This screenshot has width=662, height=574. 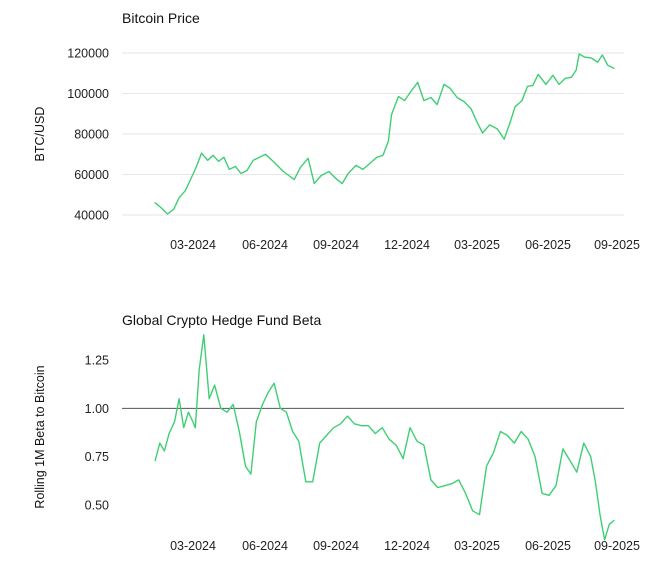 What do you see at coordinates (97, 457) in the screenshot?
I see `y-tick-label: 0.75` at bounding box center [97, 457].